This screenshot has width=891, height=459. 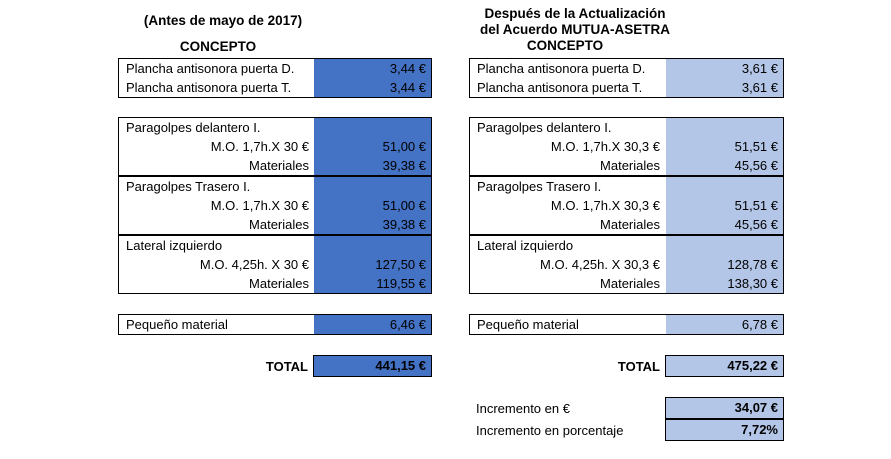 What do you see at coordinates (279, 224) in the screenshot?
I see `left-trasero-mat-label: Materiales` at bounding box center [279, 224].